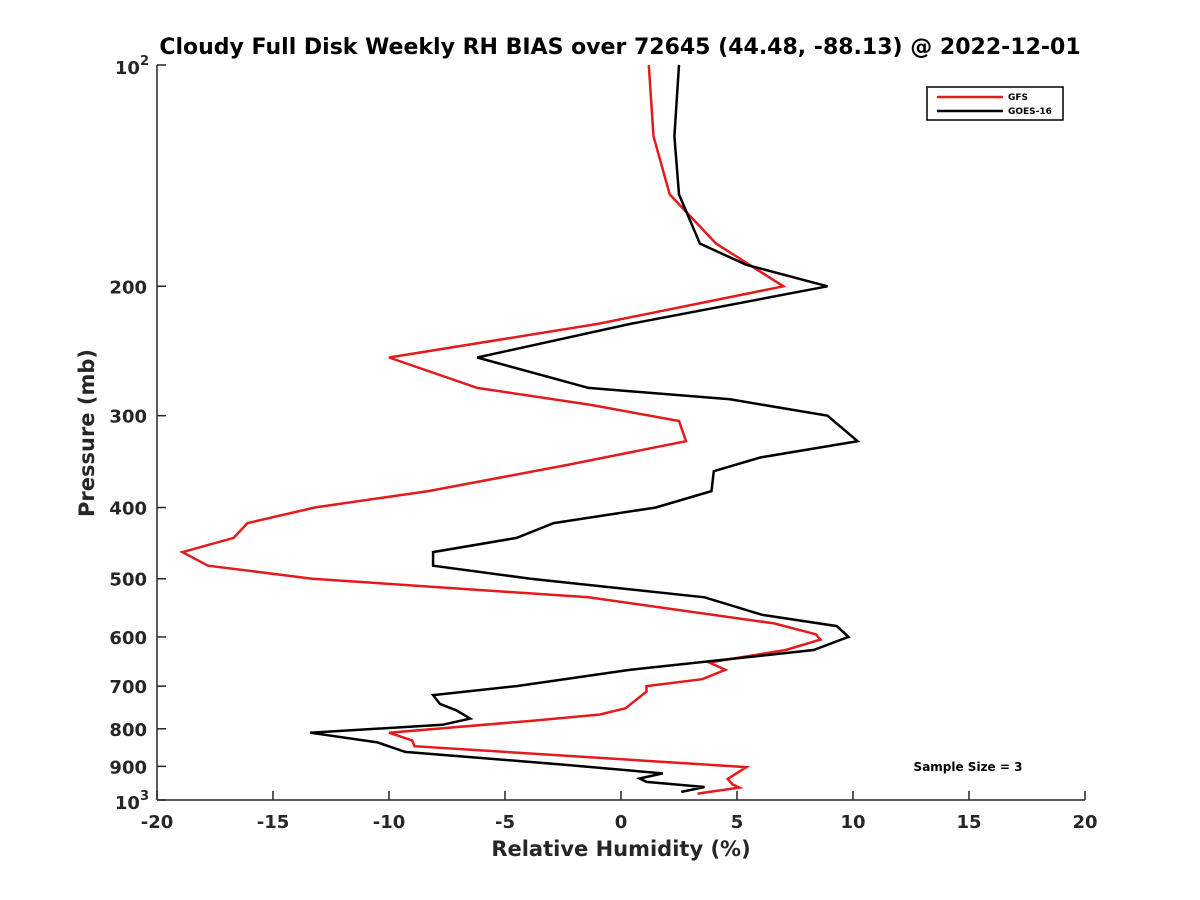 The height and width of the screenshot is (900, 1200). What do you see at coordinates (87, 433) in the screenshot?
I see `y-axis-label: Pressure (mb)` at bounding box center [87, 433].